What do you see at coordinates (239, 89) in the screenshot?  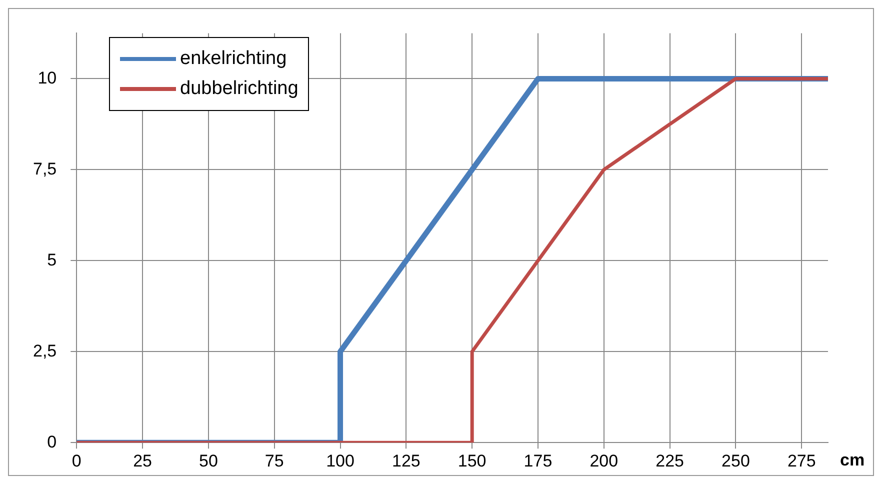 I see `legend-label: dubbelrichting` at bounding box center [239, 89].